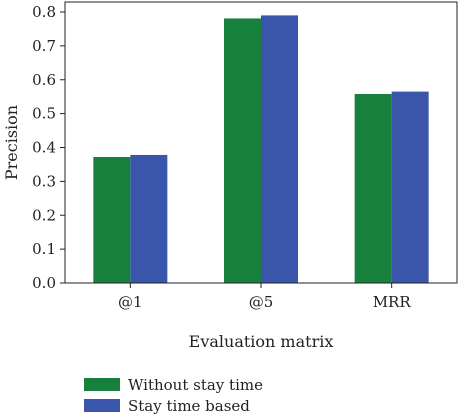 This screenshot has width=474, height=417. What do you see at coordinates (44, 46) in the screenshot?
I see `y-tick-label: 0.7` at bounding box center [44, 46].